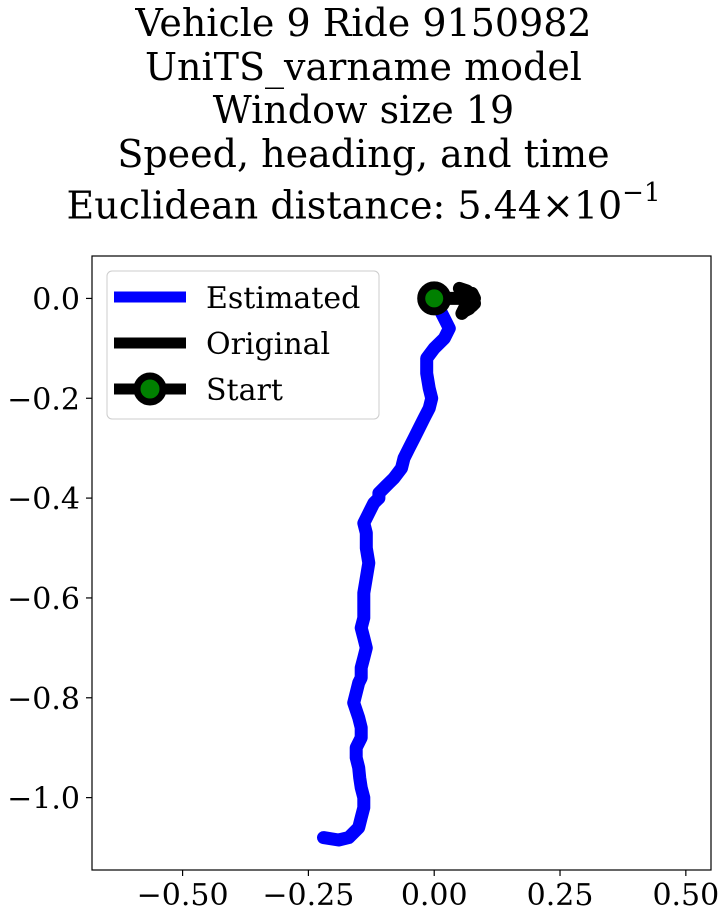 The width and height of the screenshot is (727, 918). Describe the element at coordinates (685, 895) in the screenshot. I see `x-tick-label: 0.50` at that location.